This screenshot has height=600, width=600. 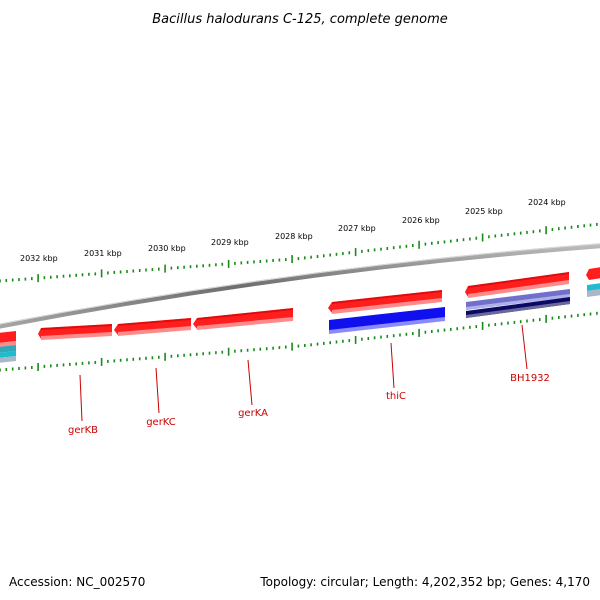 What do you see at coordinates (300, 307) in the screenshot?
I see `forward-strand-genes` at bounding box center [300, 307].